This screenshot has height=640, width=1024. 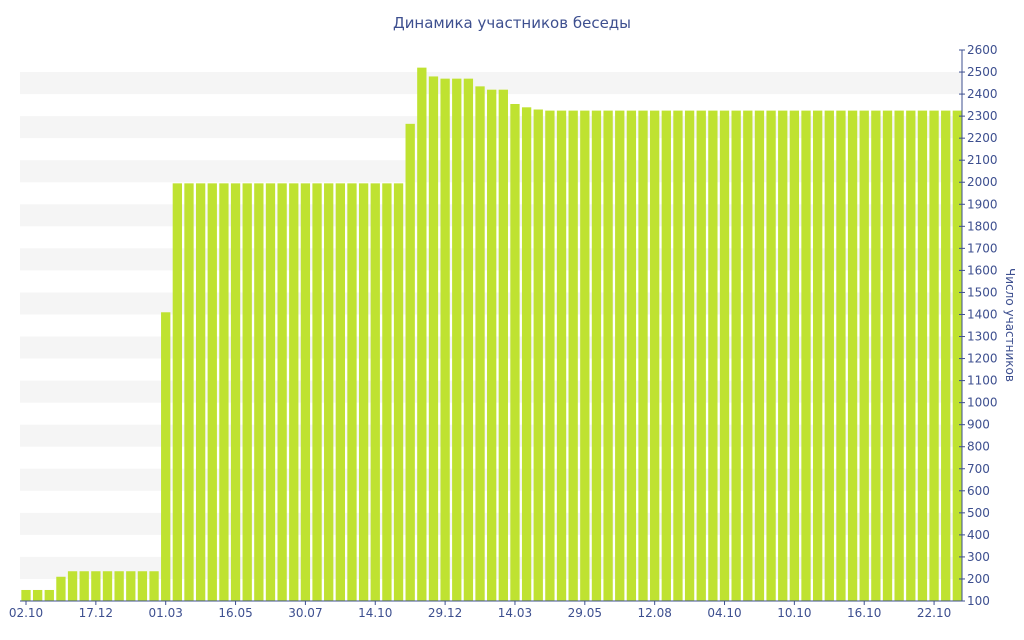 I want to click on y-tick-label: 1300, so click(x=982, y=337).